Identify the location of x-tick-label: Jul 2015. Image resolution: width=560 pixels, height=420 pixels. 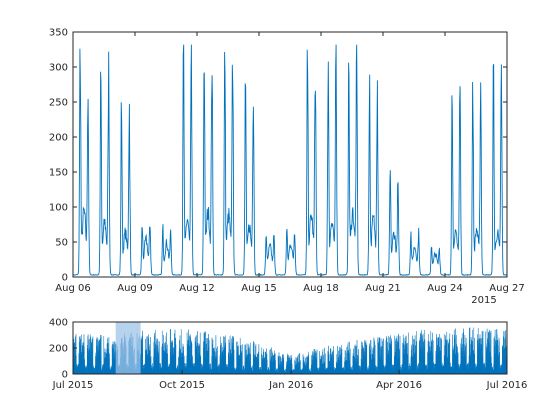
(73, 385).